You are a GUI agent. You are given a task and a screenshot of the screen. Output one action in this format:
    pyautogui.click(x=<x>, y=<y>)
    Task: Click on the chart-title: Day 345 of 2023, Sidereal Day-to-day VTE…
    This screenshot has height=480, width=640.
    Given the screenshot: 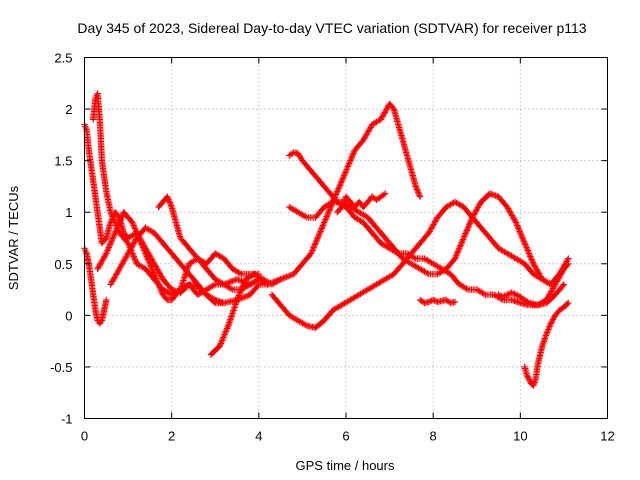 What is the action you would take?
    pyautogui.click(x=331, y=28)
    